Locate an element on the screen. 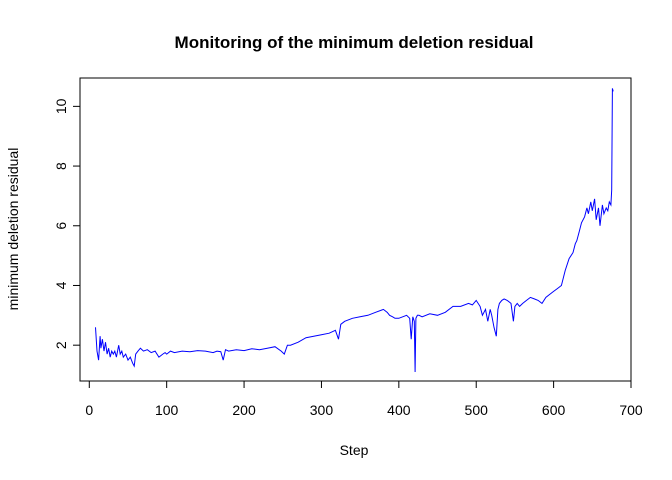 The image size is (672, 480). y-tick-label: 10 is located at coordinates (61, 106).